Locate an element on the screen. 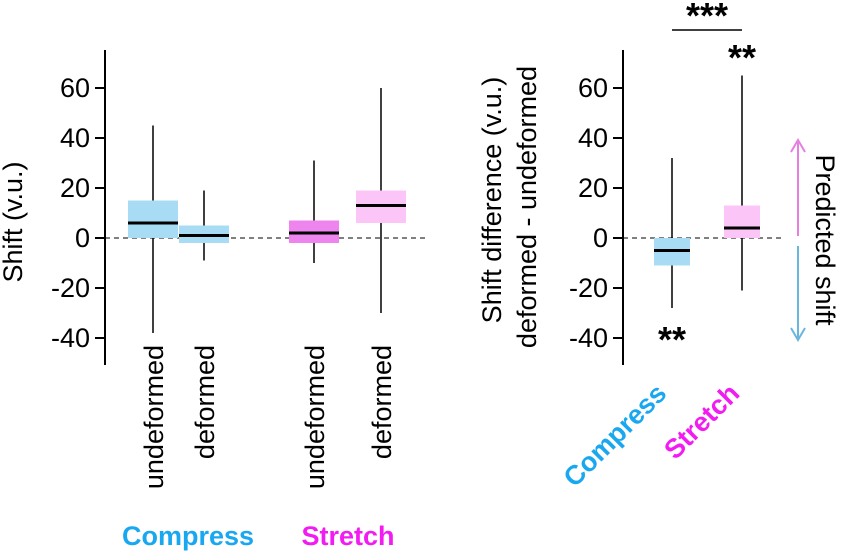 The width and height of the screenshot is (850, 556). category-label: Stretch is located at coordinates (701, 421).